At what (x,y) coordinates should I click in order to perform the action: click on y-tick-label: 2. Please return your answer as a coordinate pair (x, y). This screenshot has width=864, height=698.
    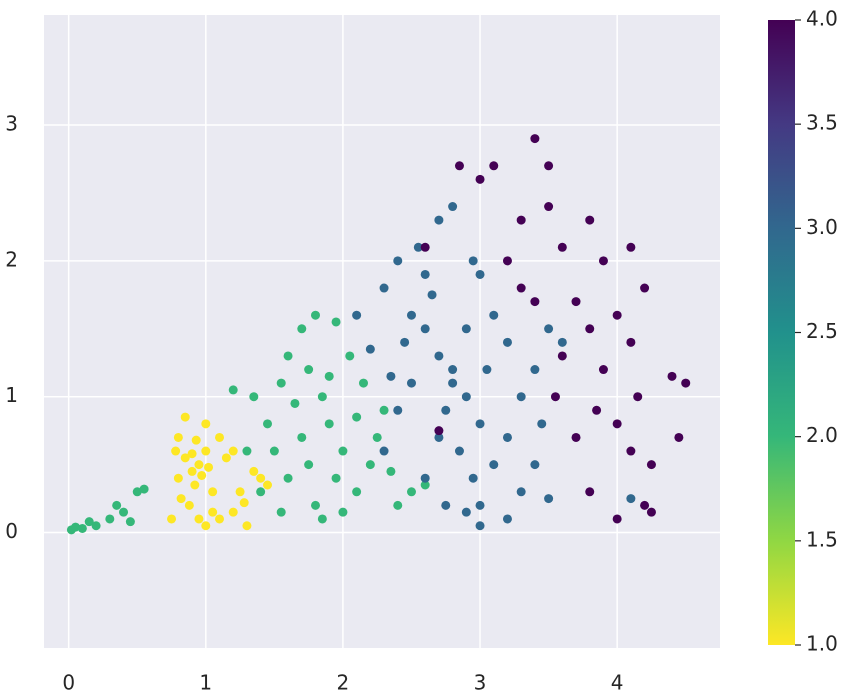
    Looking at the image, I should click on (11, 259).